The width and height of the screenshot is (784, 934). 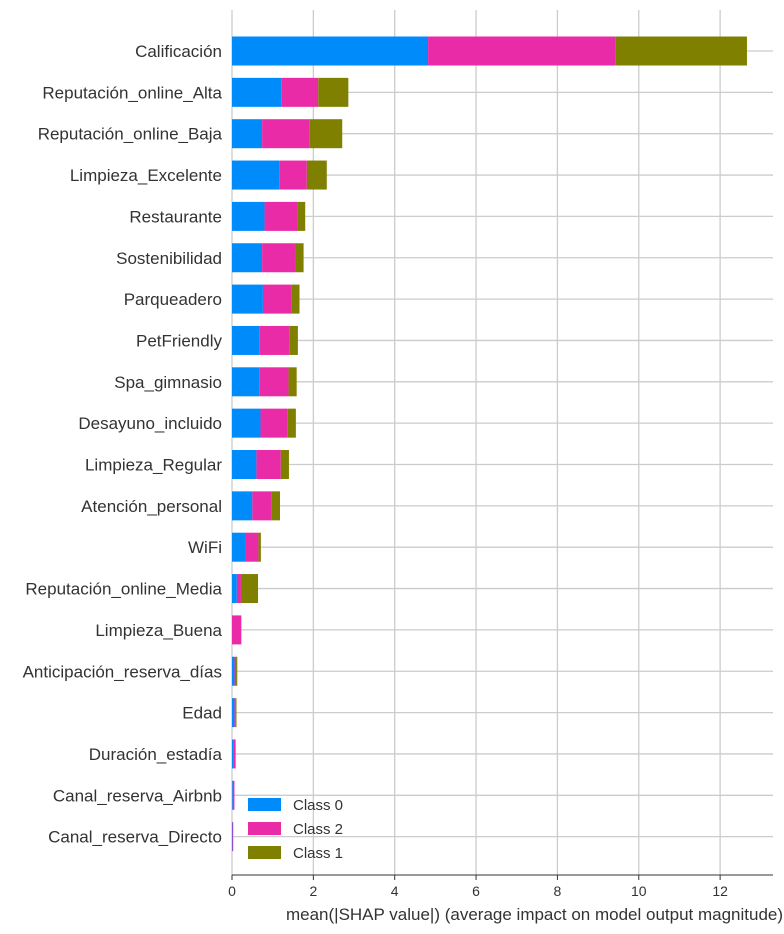 What do you see at coordinates (205, 547) in the screenshot?
I see `y-tick-label: WiFi` at bounding box center [205, 547].